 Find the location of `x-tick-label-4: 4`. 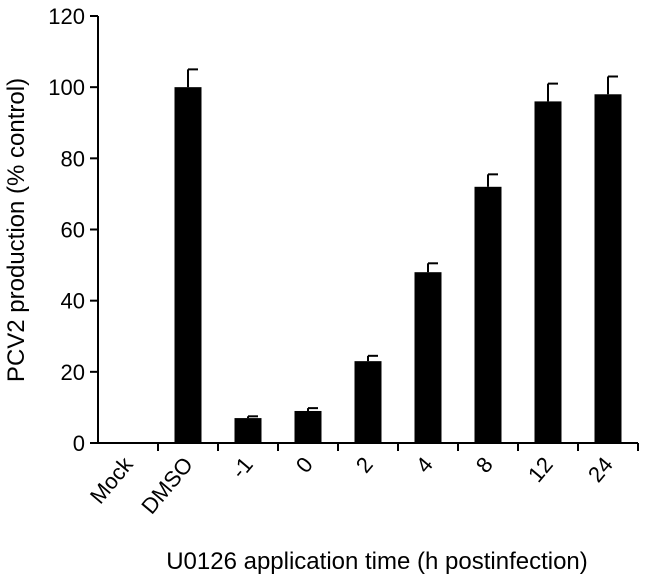

x-tick-label-4: 4 is located at coordinates (424, 464).